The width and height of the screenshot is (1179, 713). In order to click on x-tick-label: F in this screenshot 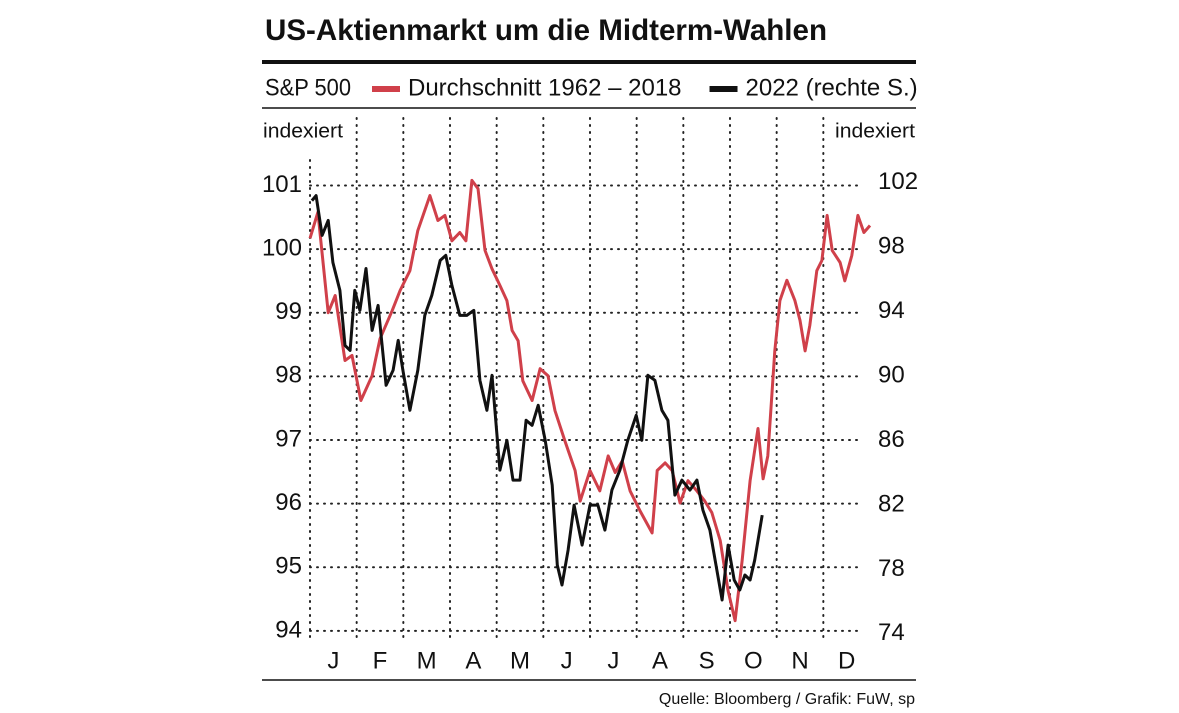, I will do `click(380, 660)`.